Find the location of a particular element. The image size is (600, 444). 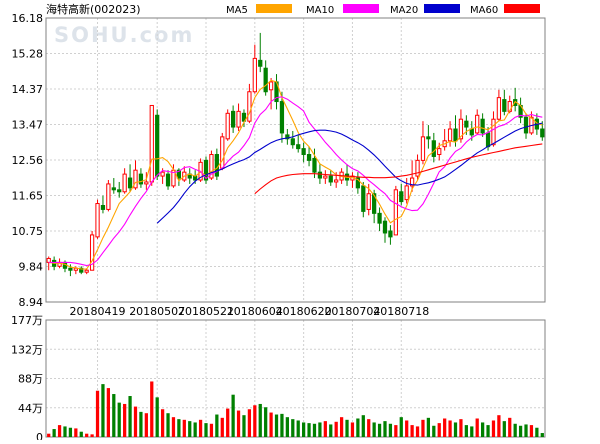

date-tick-label: 20180718 is located at coordinates (401, 311).